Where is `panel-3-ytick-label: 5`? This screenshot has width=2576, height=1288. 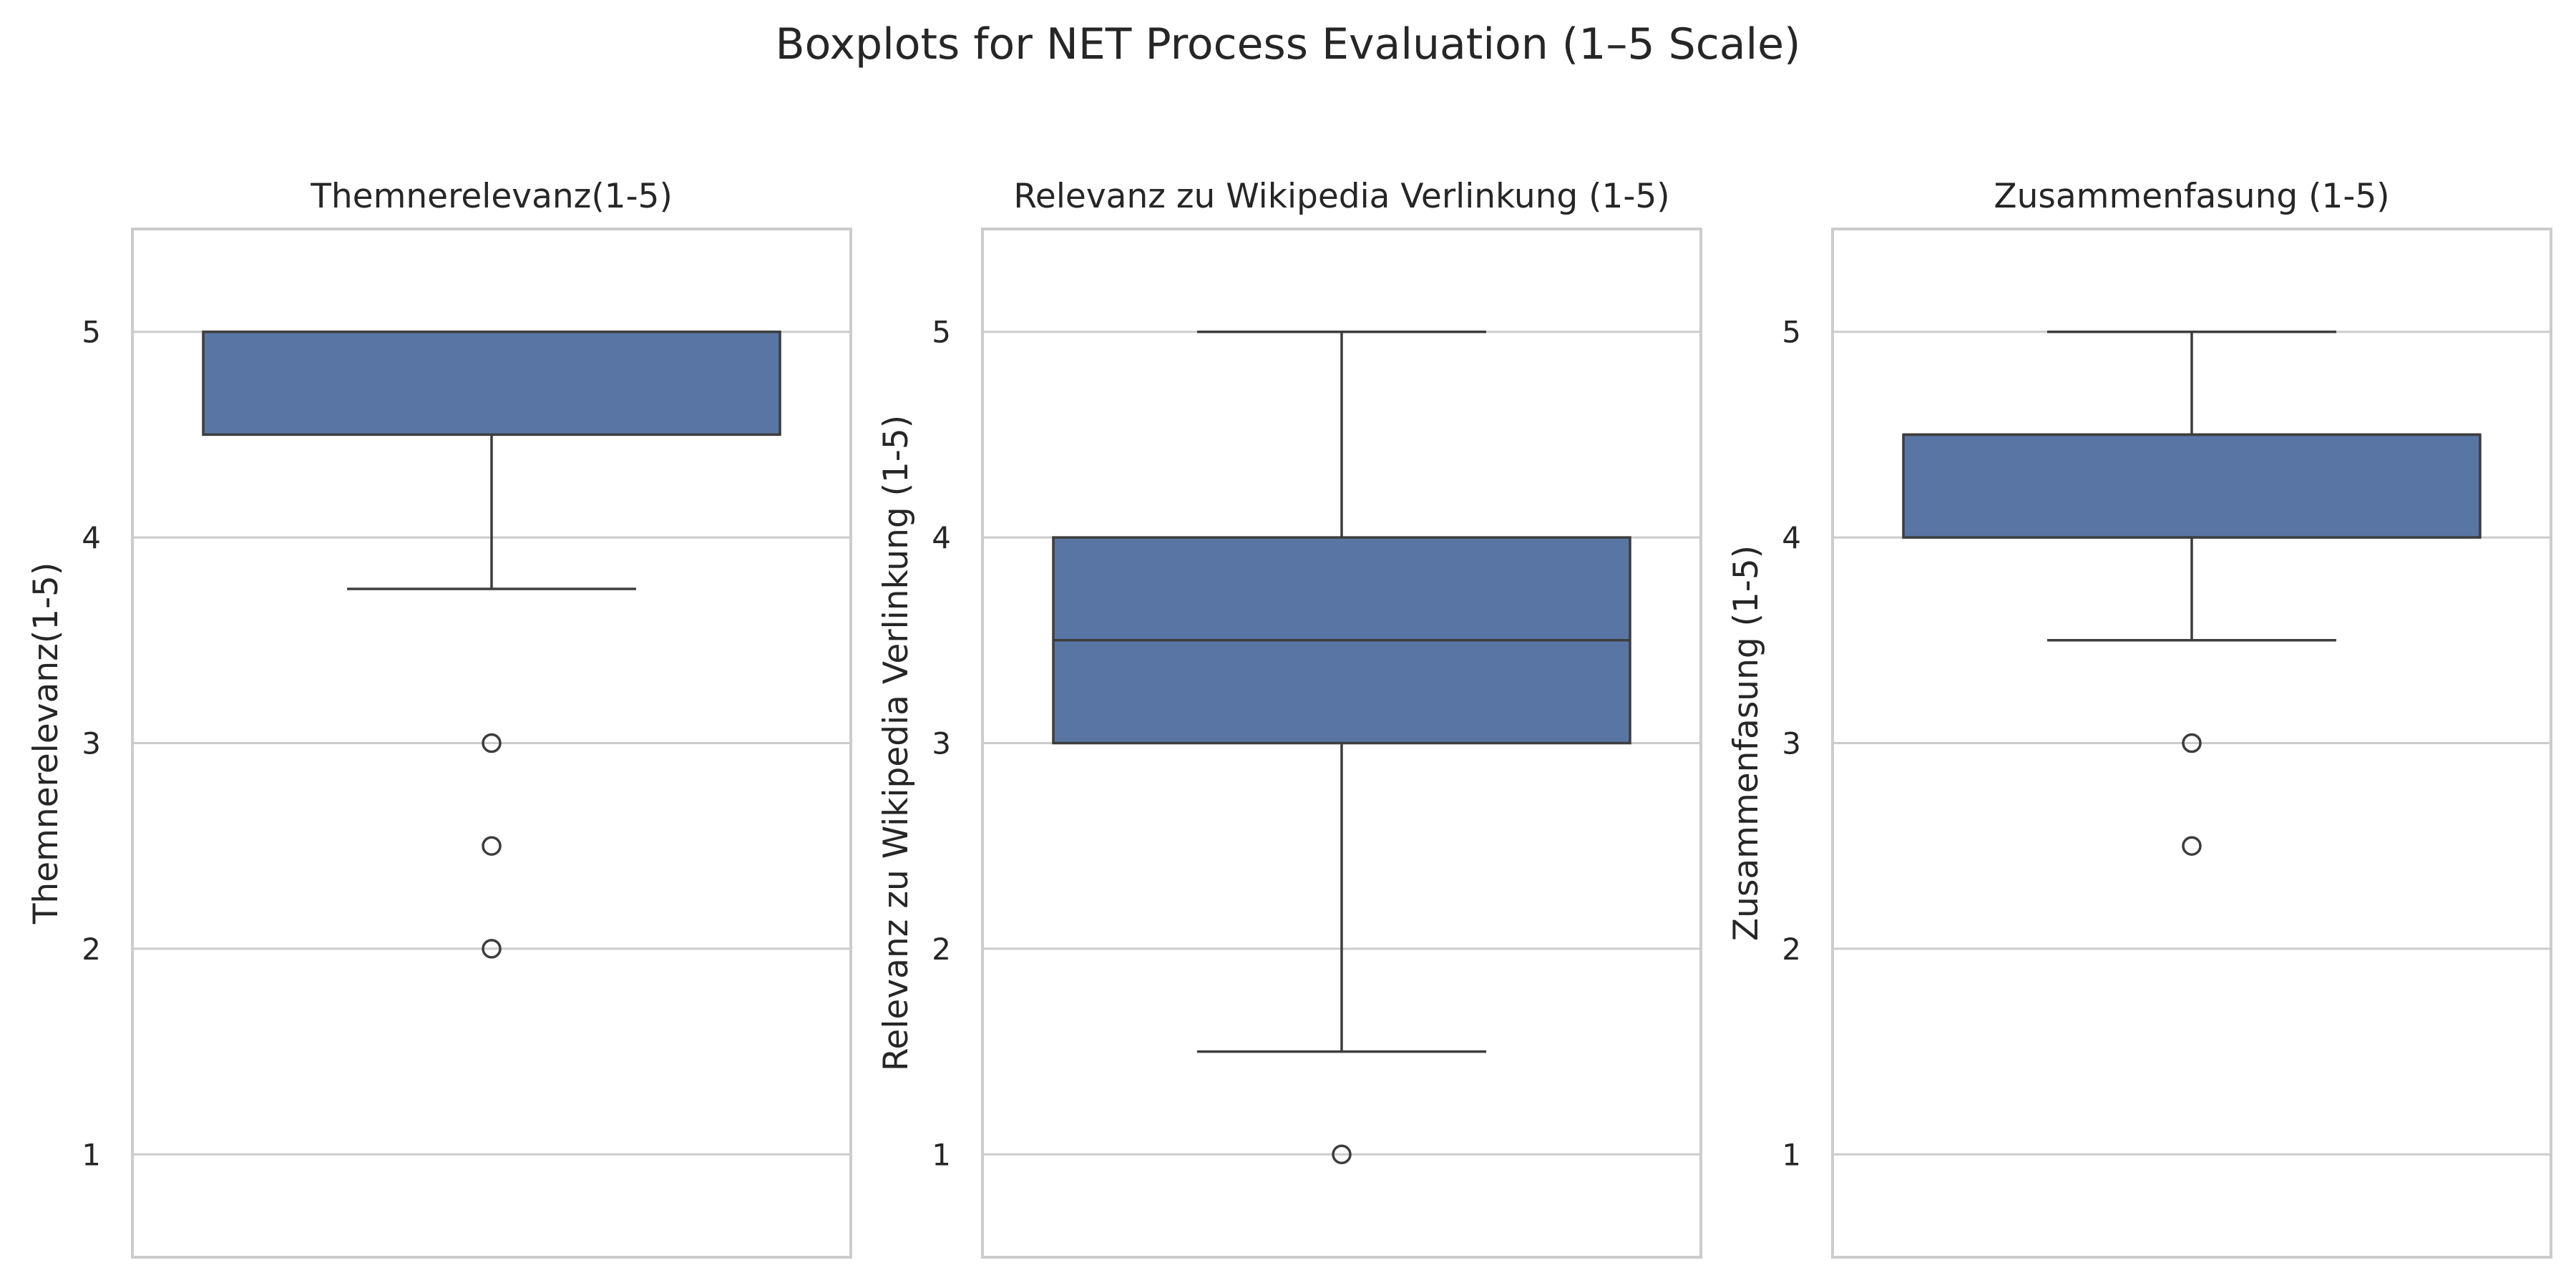
panel-3-ytick-label: 5 is located at coordinates (1791, 332).